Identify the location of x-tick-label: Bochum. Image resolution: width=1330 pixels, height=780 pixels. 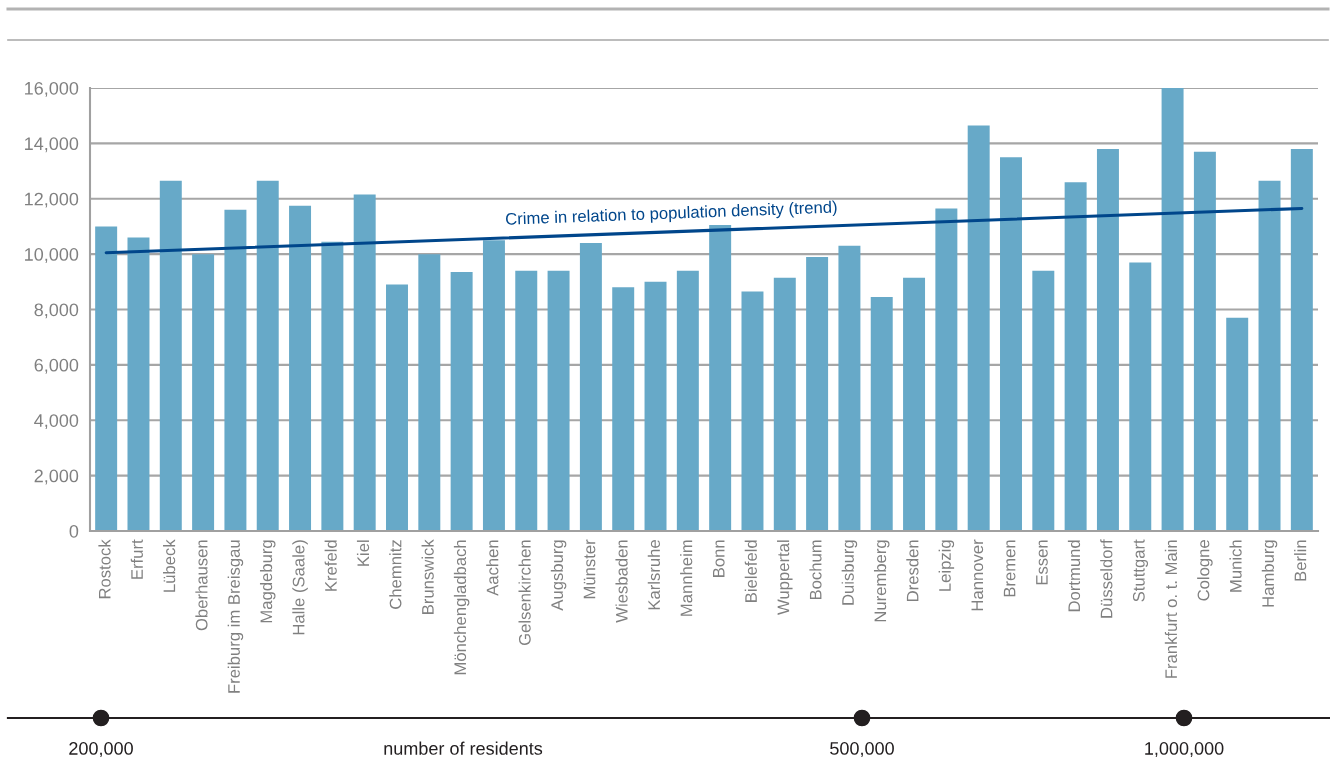
(815, 570).